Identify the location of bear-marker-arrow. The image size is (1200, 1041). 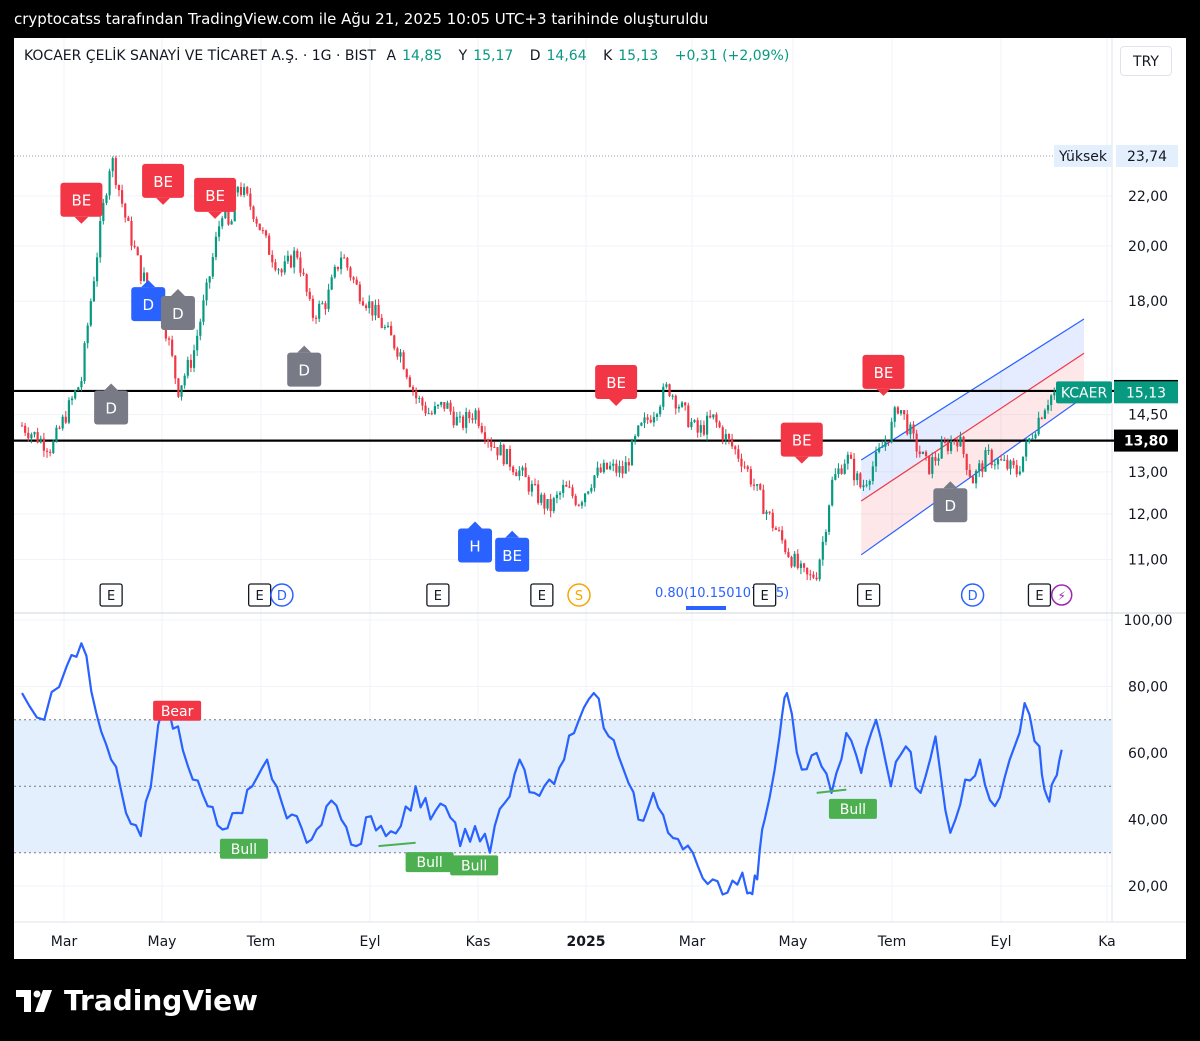
(215, 215).